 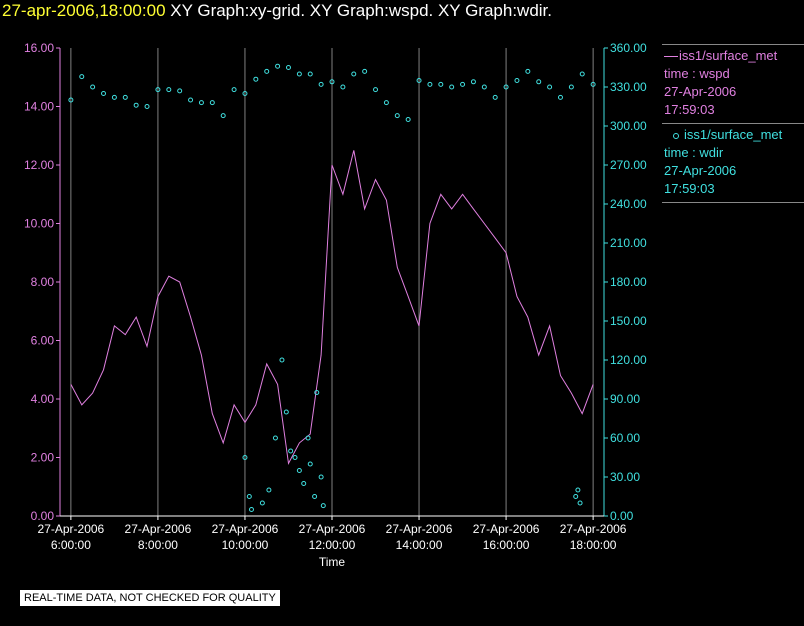 What do you see at coordinates (39, 107) in the screenshot?
I see `y-left-tick-label: 14.00` at bounding box center [39, 107].